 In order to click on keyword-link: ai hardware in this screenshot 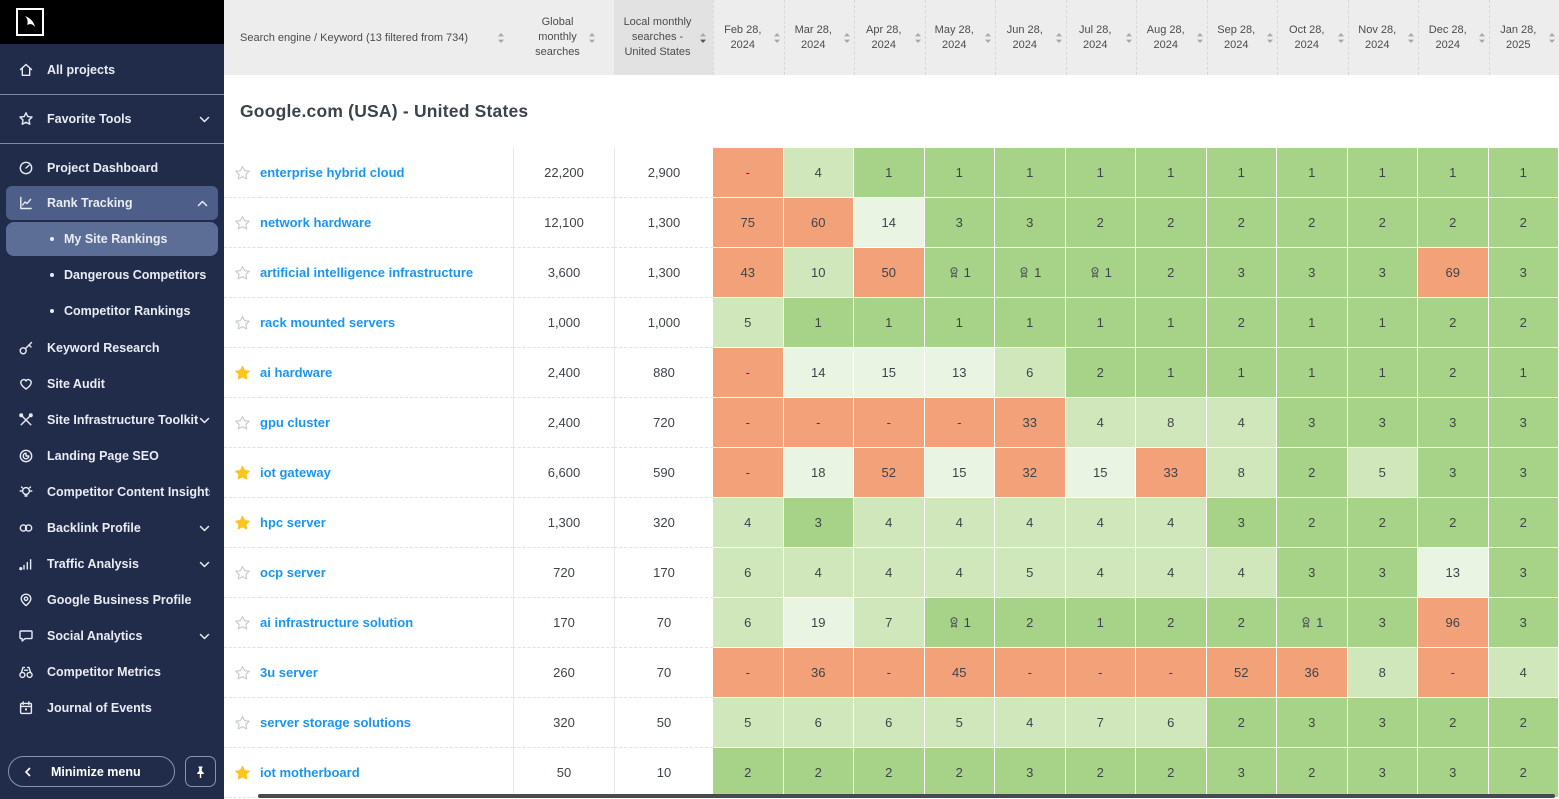, I will do `click(386, 373)`.